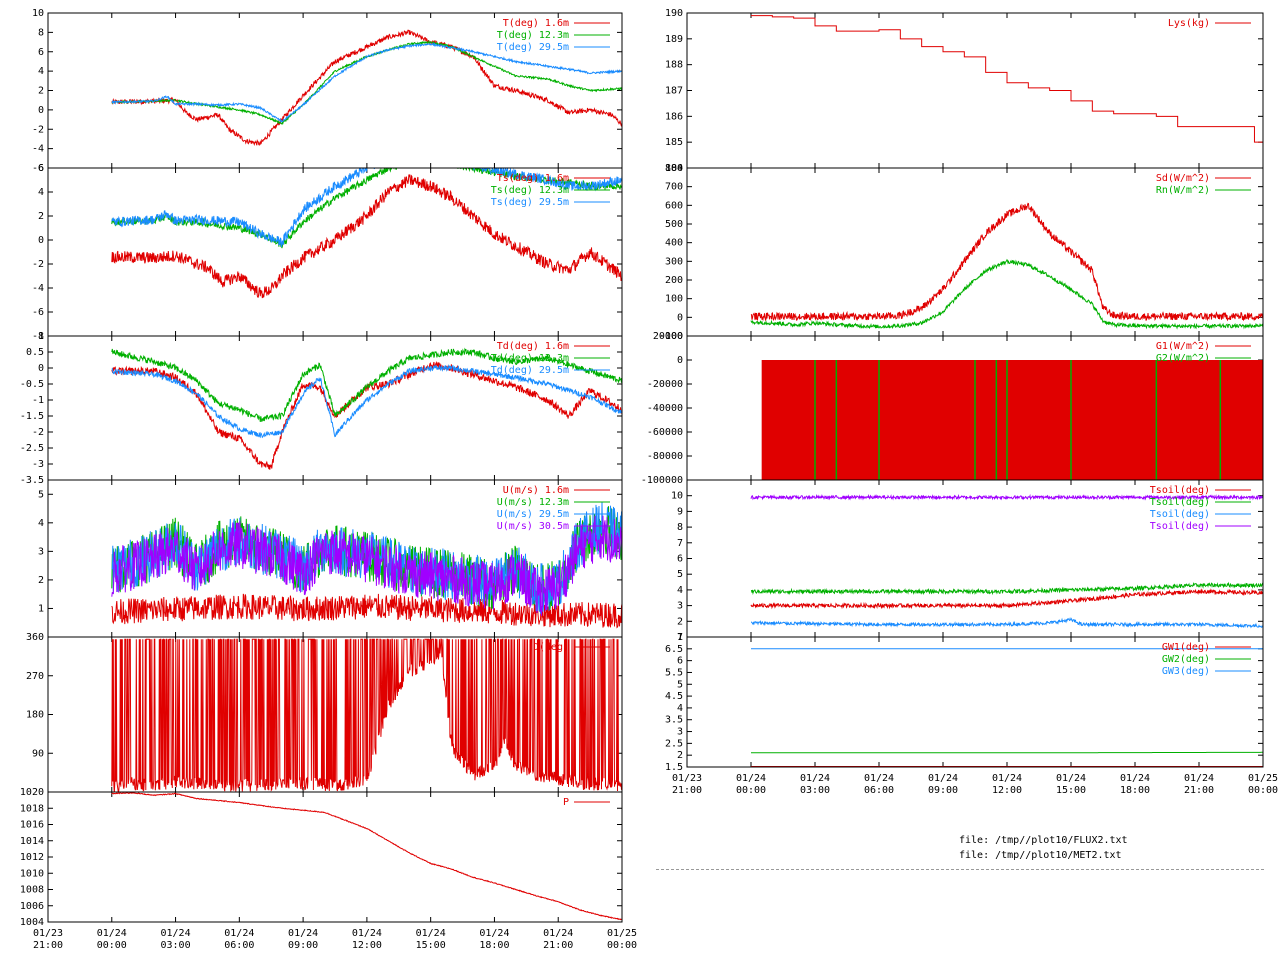 The height and width of the screenshot is (960, 1280). I want to click on legend-entry: U(m/s) 12.3m, so click(533, 502).